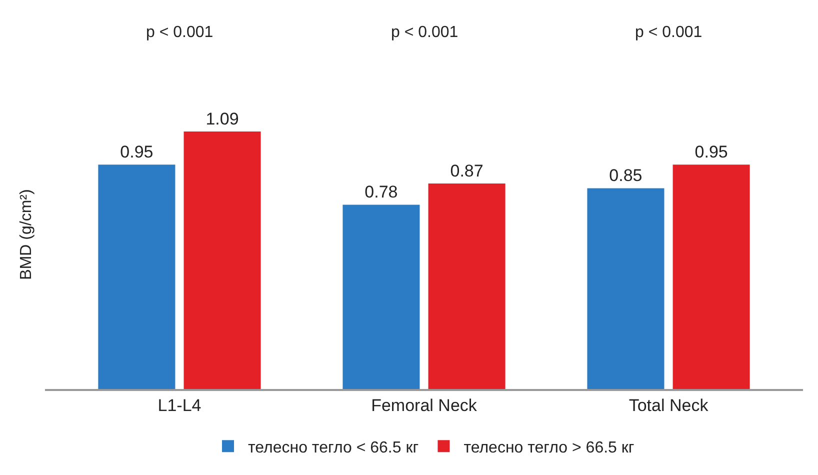 The height and width of the screenshot is (475, 818). Describe the element at coordinates (668, 406) in the screenshot. I see `x-tick-label: Total Neck` at that location.